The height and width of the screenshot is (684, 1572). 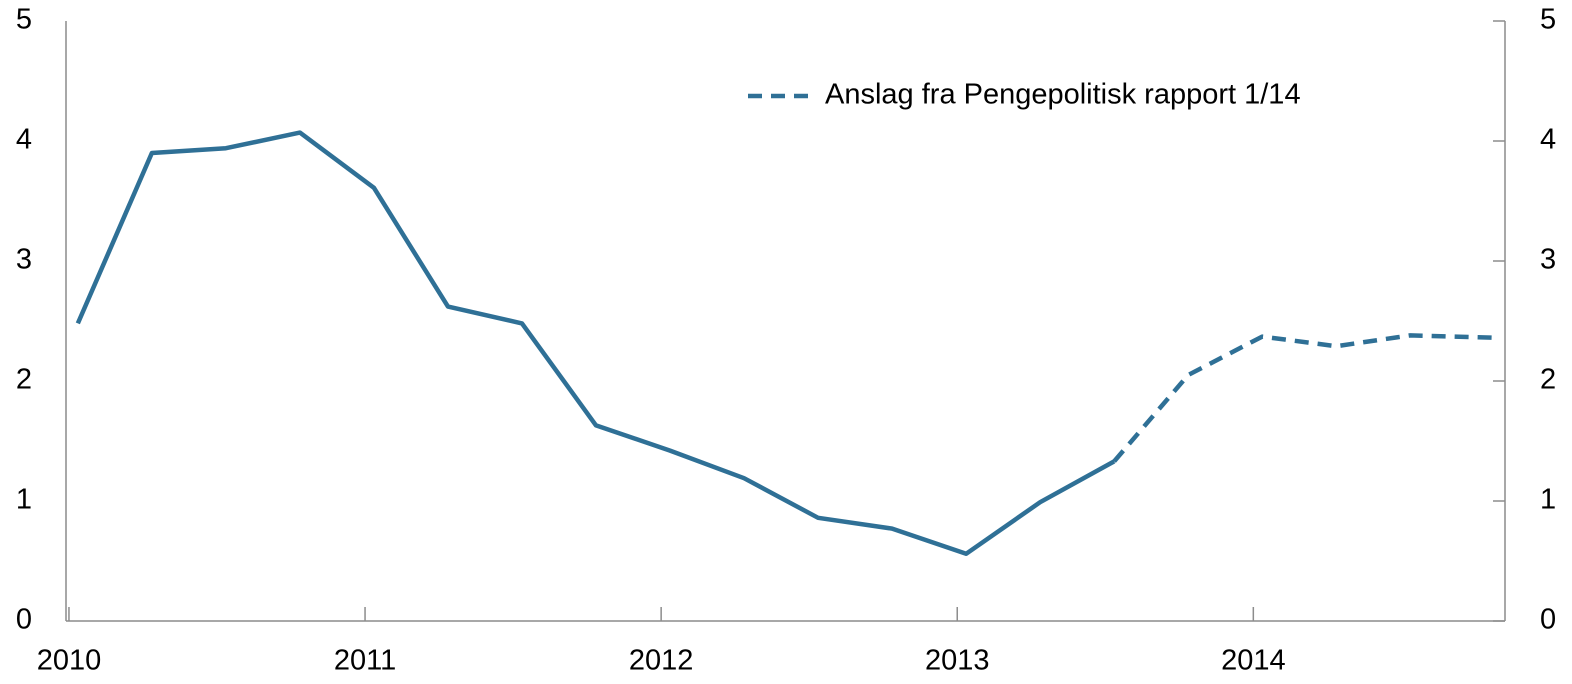 I want to click on y2-tick-label: 3, so click(x=1548, y=260).